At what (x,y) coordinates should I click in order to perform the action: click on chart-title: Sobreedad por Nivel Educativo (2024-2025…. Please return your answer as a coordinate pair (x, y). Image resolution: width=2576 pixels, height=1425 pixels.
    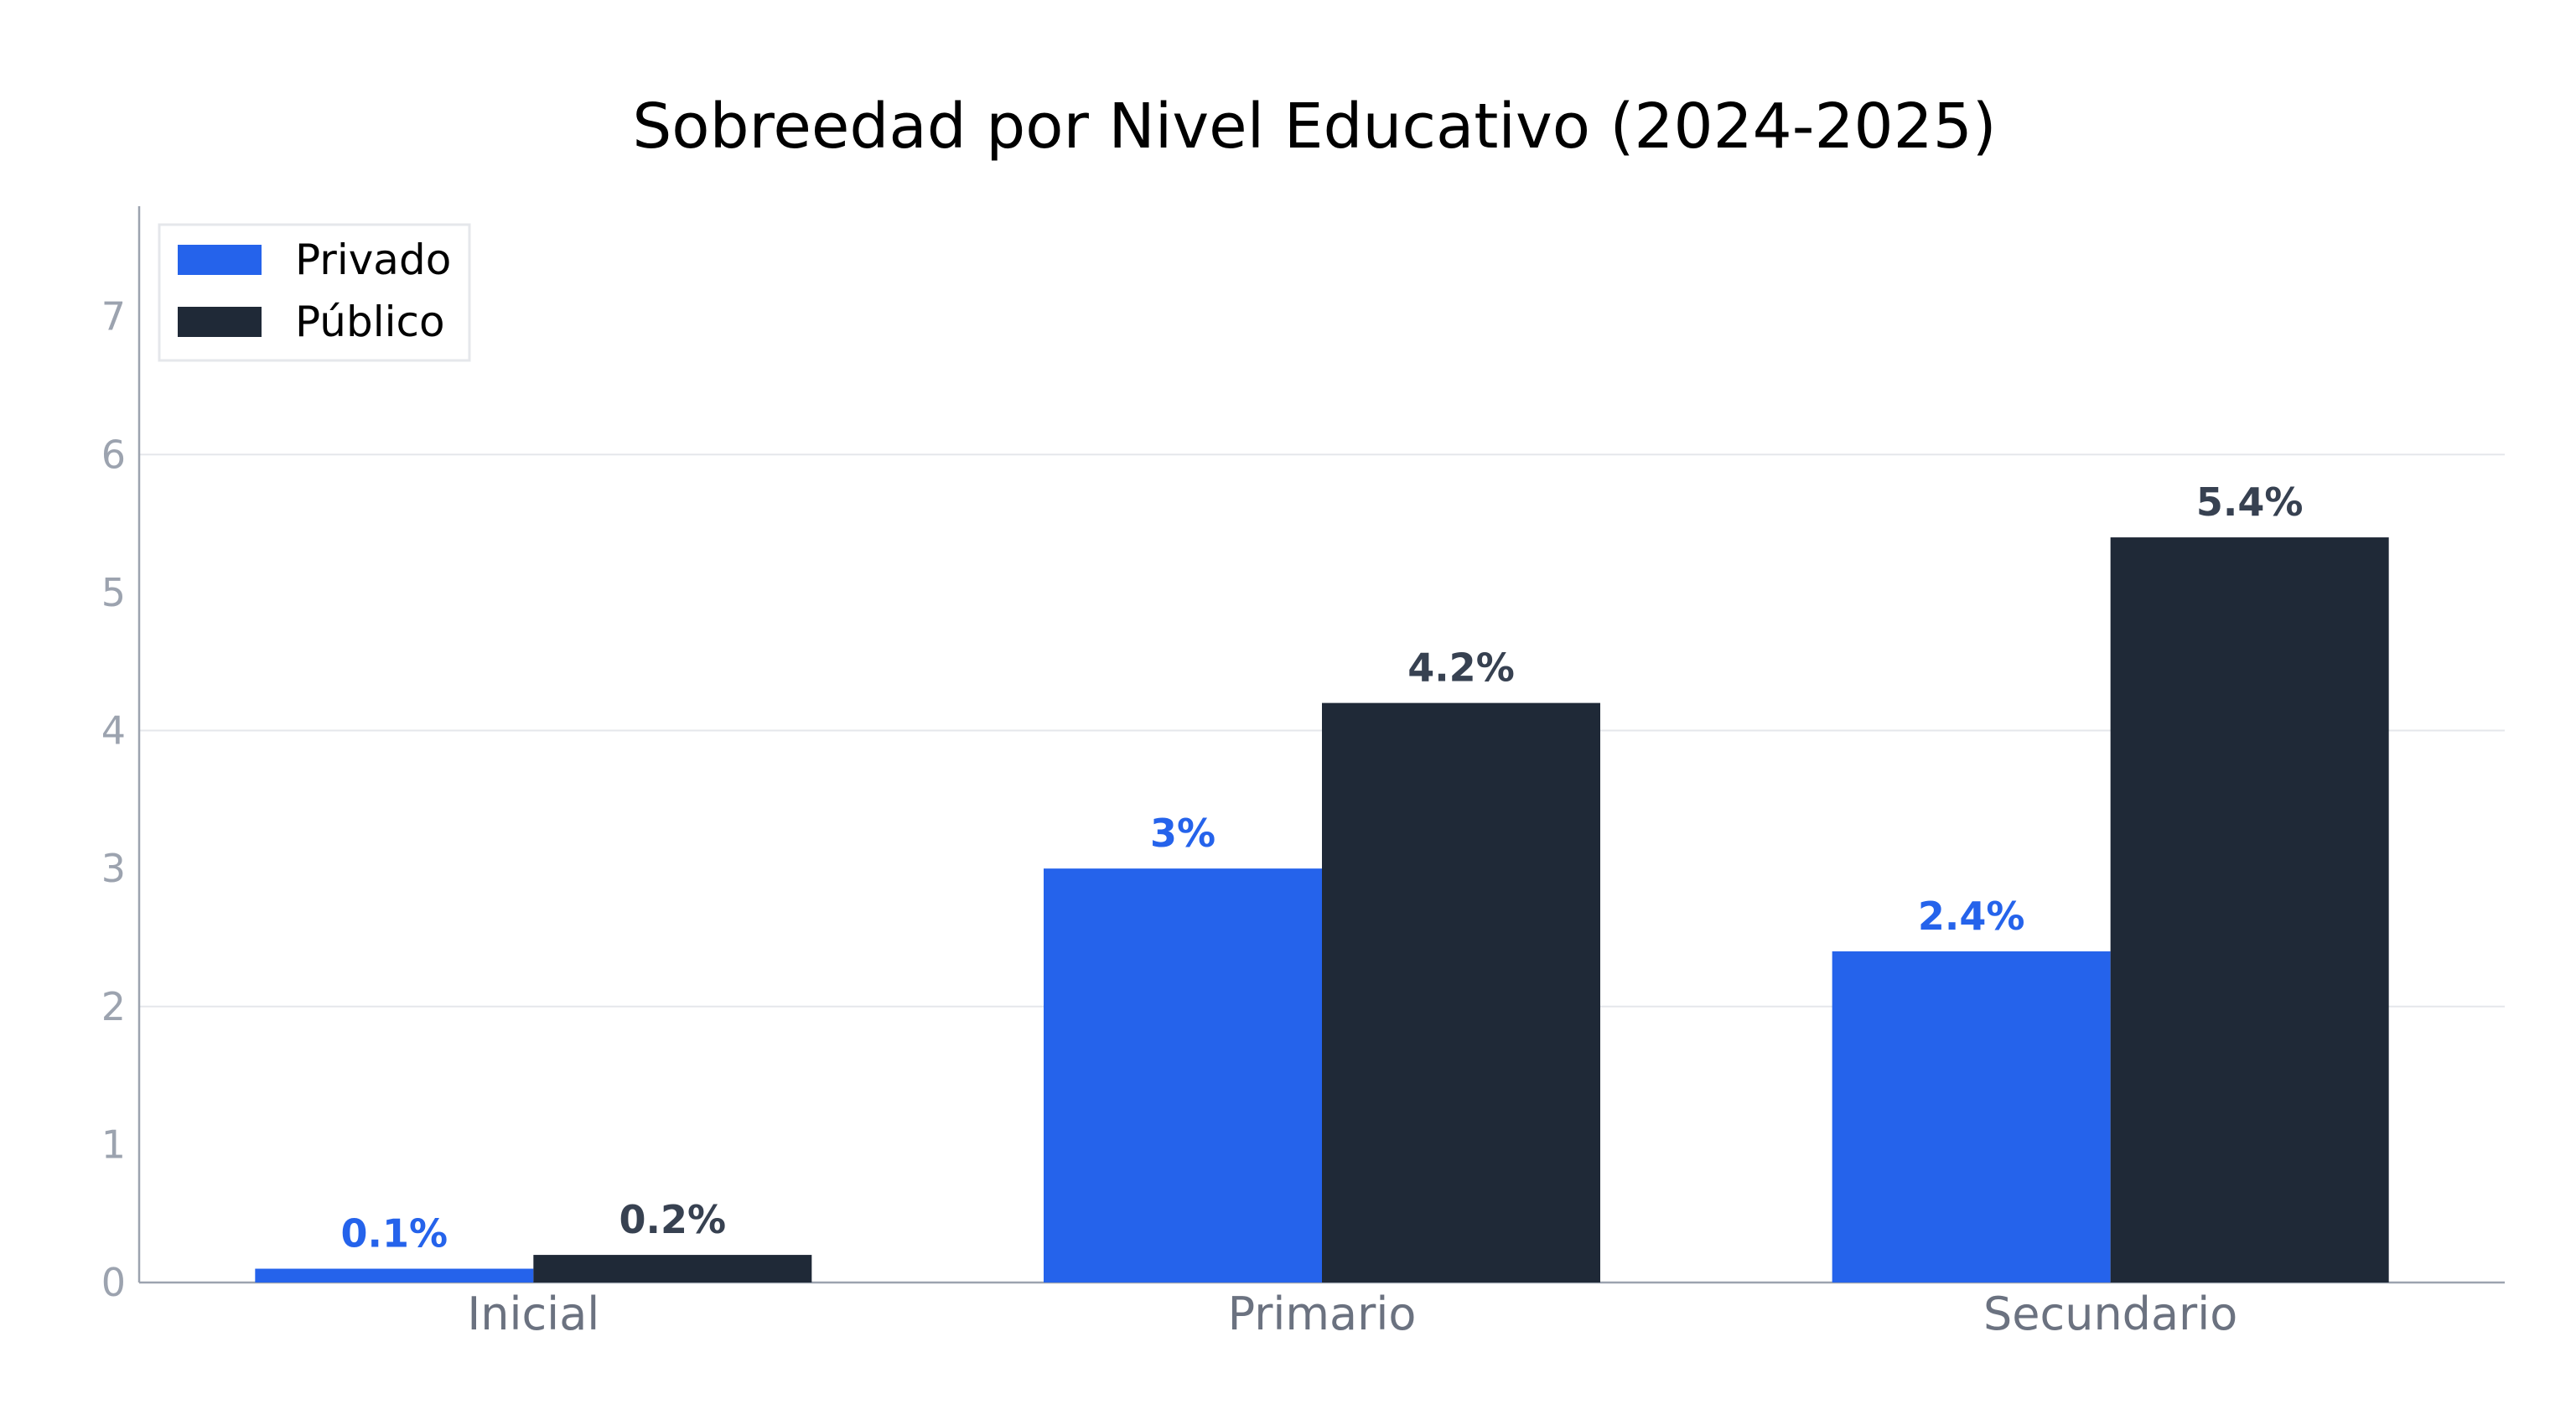
    Looking at the image, I should click on (1314, 127).